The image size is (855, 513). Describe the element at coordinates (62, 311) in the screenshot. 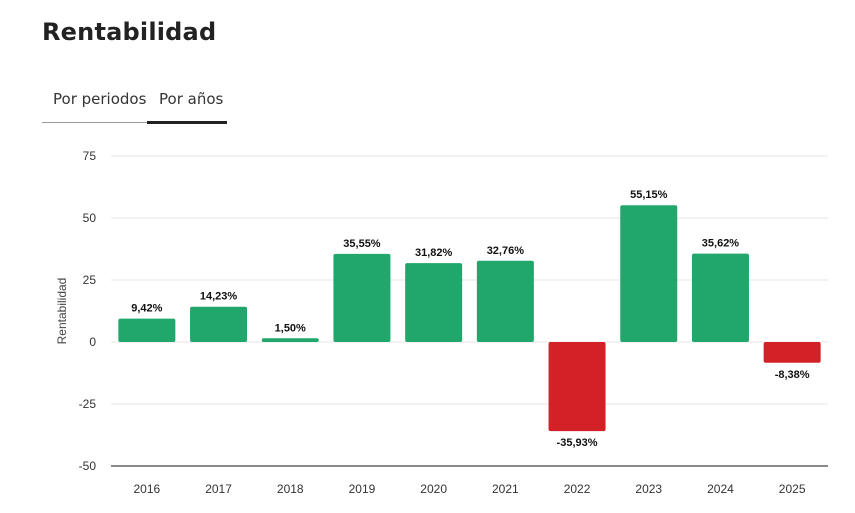

I see `y-axis-label: Rentabilidad` at that location.